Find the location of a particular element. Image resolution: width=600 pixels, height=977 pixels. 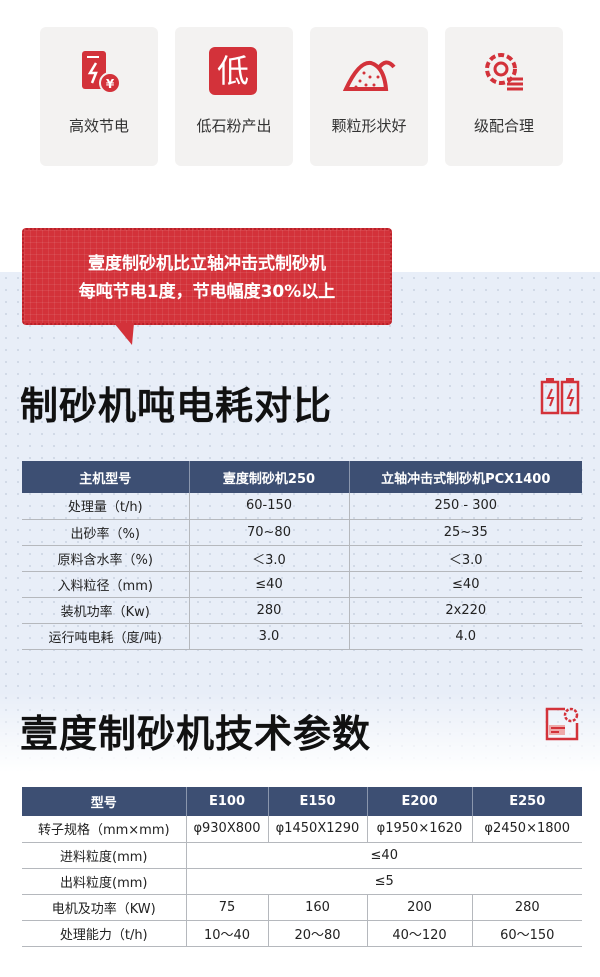

power-saving-icon: ¥ is located at coordinates (101, 72).